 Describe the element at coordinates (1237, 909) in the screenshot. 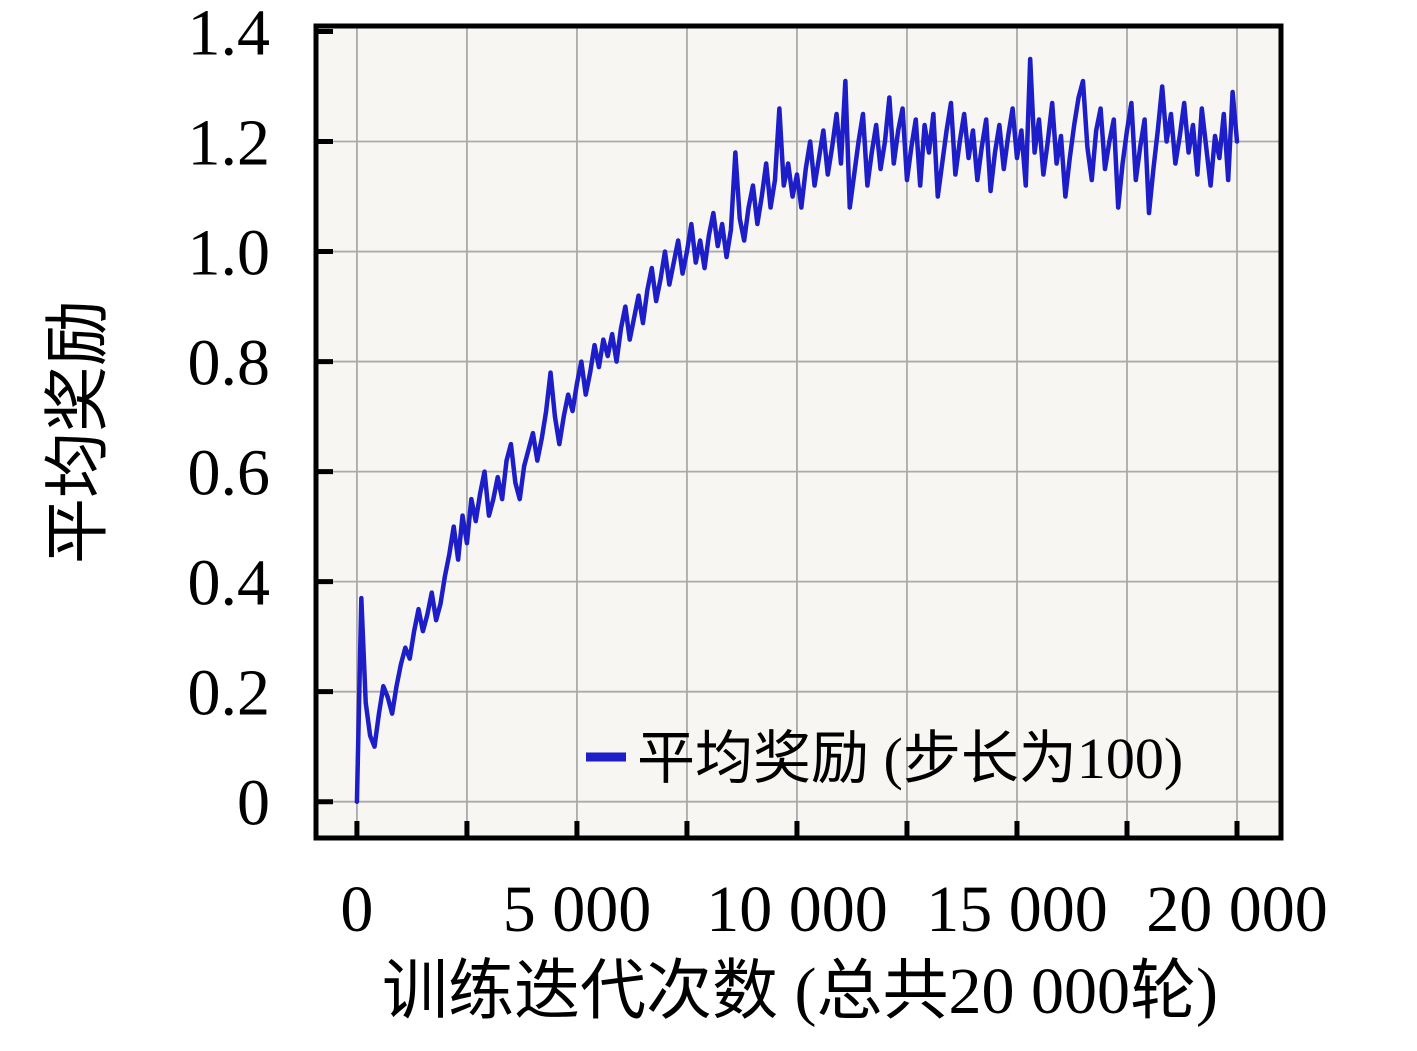

I see `x-tick-label: 20 000` at that location.